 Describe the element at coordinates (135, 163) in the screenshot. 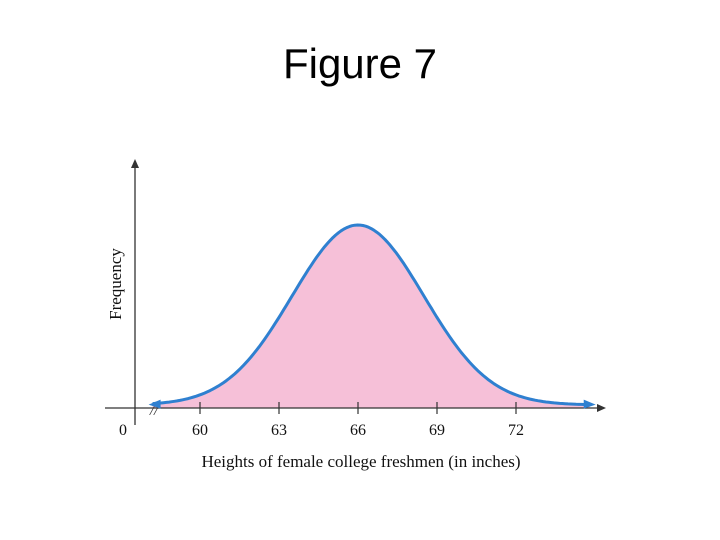

I see `y-axis-arrowhead` at that location.